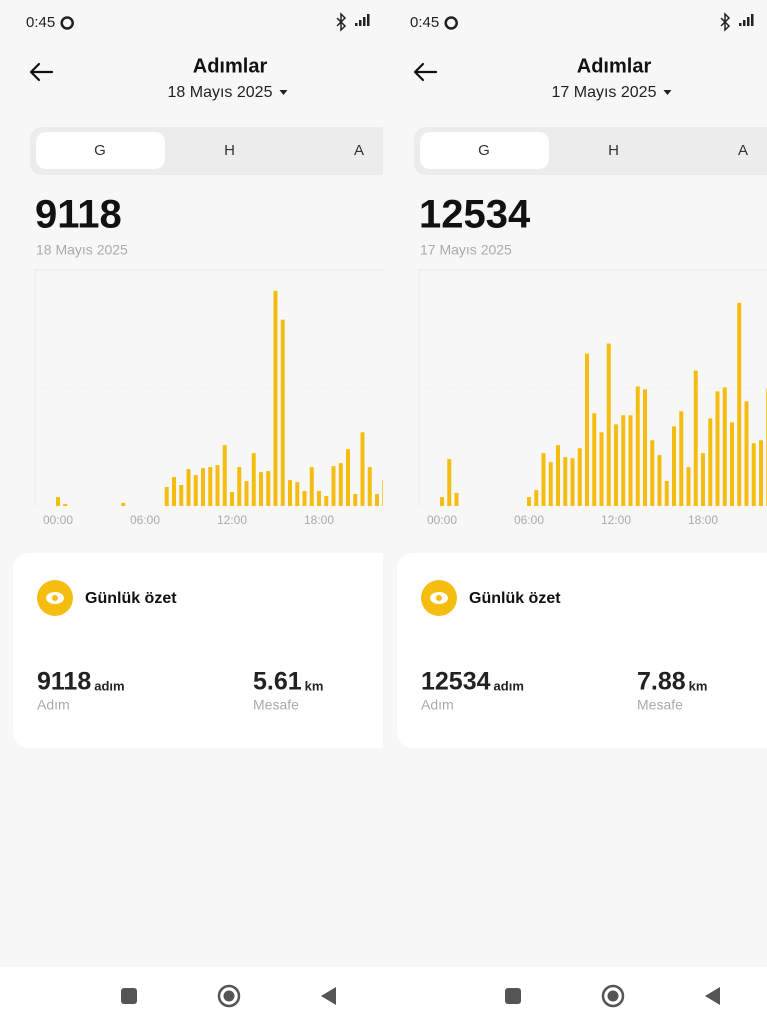 Image resolution: width=767 pixels, height=1024 pixels. Describe the element at coordinates (277, 682) in the screenshot. I see `summary-value: 5.61` at that location.